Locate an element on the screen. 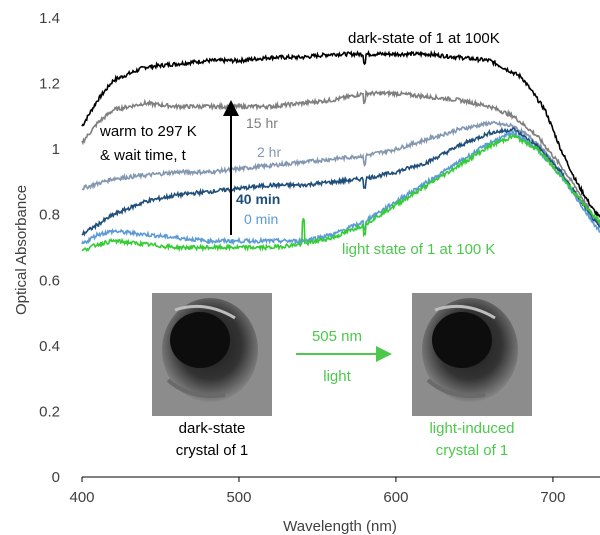 The height and width of the screenshot is (535, 600). y-tick-label: 0.6 is located at coordinates (49, 280).